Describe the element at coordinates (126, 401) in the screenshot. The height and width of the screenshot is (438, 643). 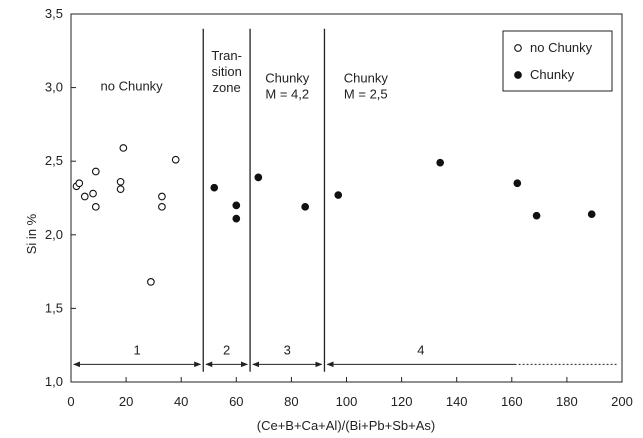
I see `x-tick-label: 20` at that location.